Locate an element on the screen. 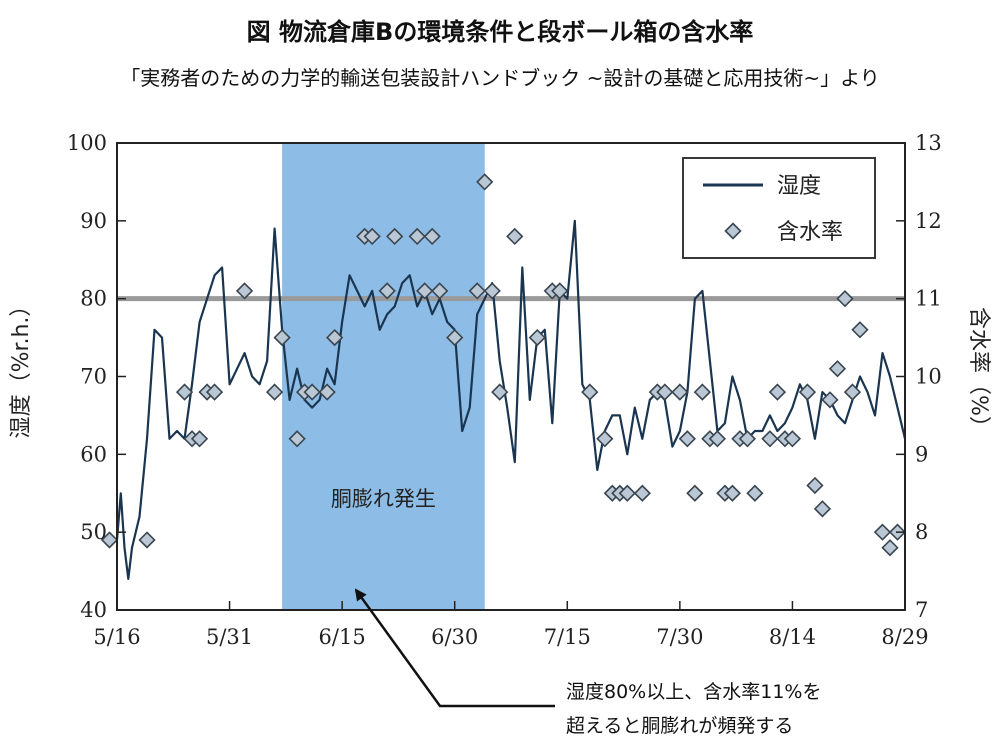  y-right-tick-label: 12 is located at coordinates (928, 221).